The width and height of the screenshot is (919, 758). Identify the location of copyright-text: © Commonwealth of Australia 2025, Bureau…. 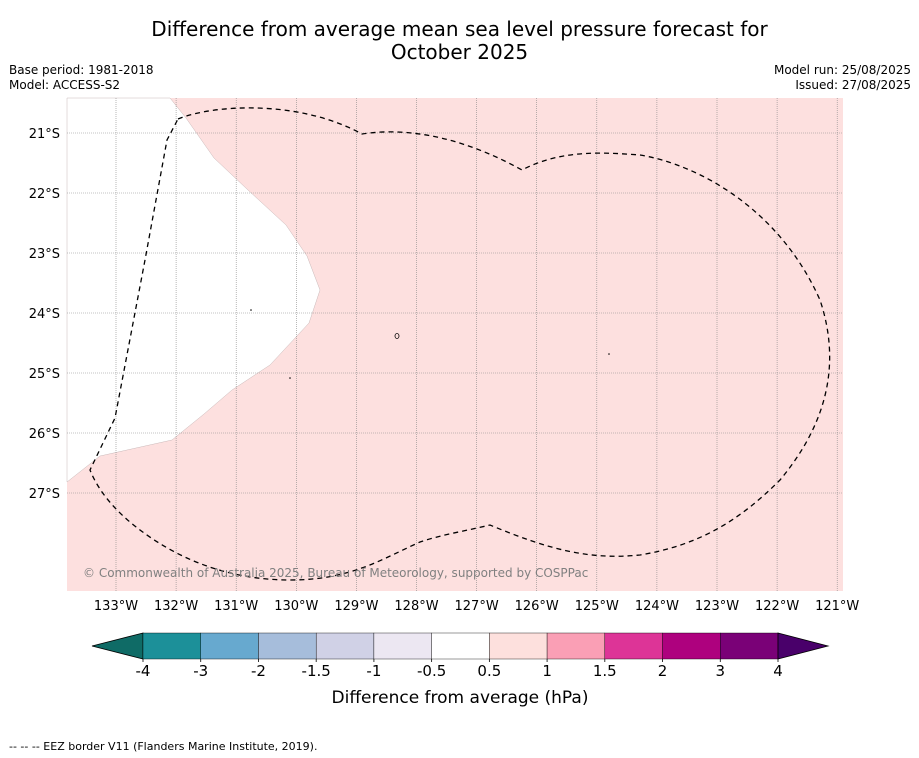
(335, 573).